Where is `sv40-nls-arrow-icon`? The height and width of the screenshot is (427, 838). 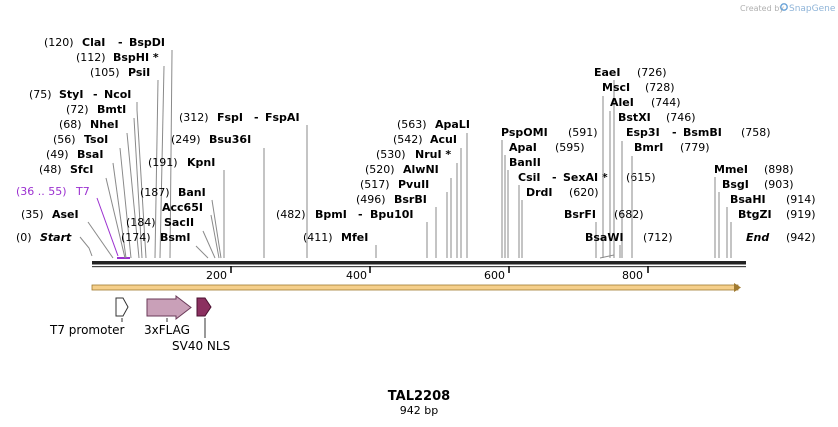 sv40-nls-arrow-icon is located at coordinates (204, 307).